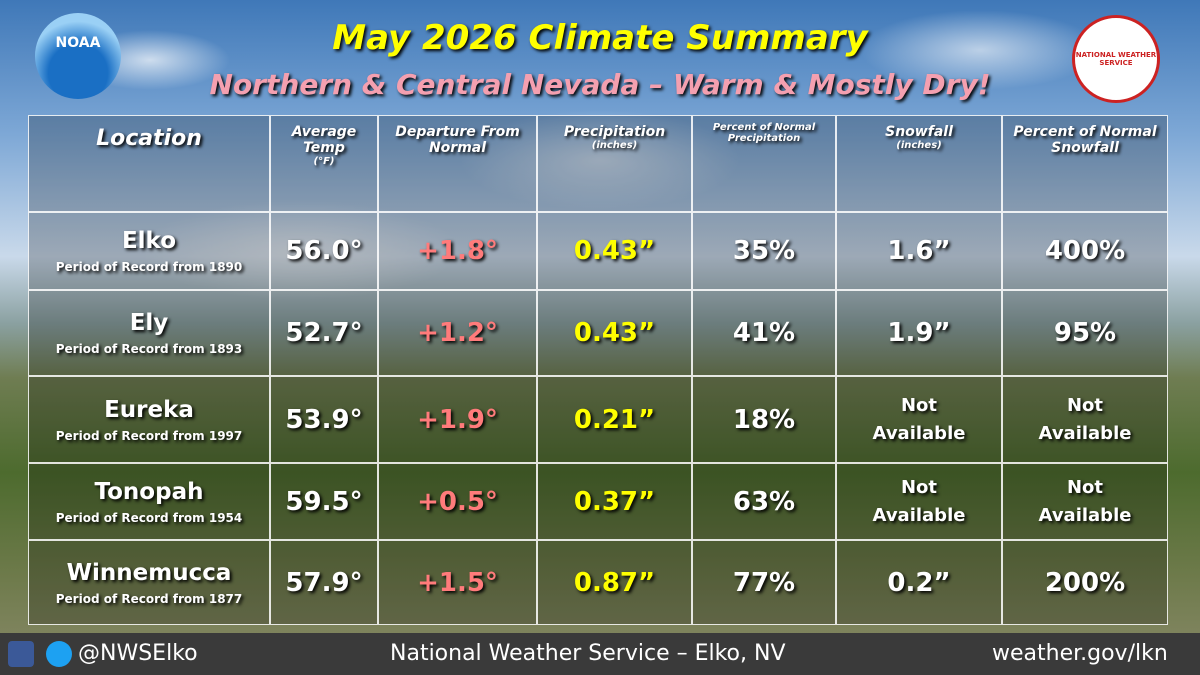  I want to click on data-cell: 53.9°, so click(324, 419).